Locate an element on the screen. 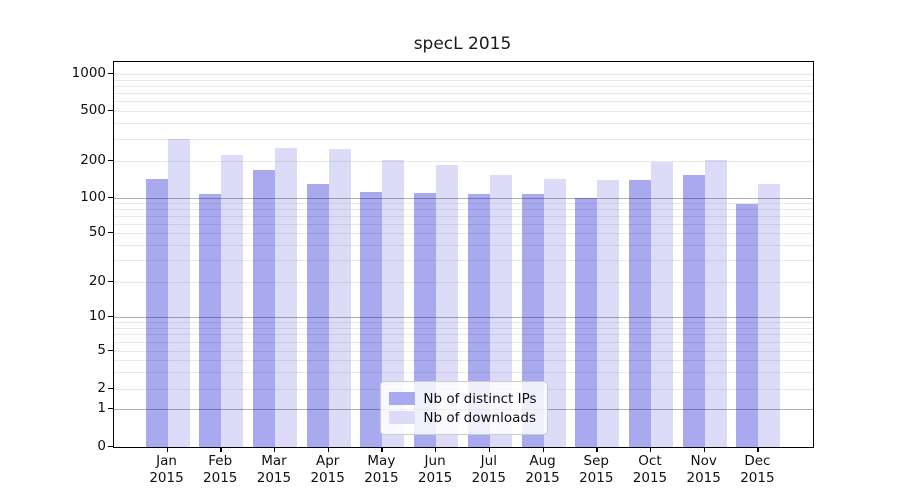 This screenshot has width=900, height=500. legend-swatch-distinct-ips is located at coordinates (401, 398).